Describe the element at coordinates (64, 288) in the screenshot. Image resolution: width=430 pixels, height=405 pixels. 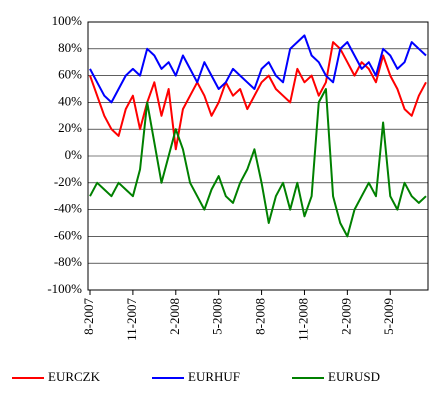
I see `y-tick-label: -100%` at that location.